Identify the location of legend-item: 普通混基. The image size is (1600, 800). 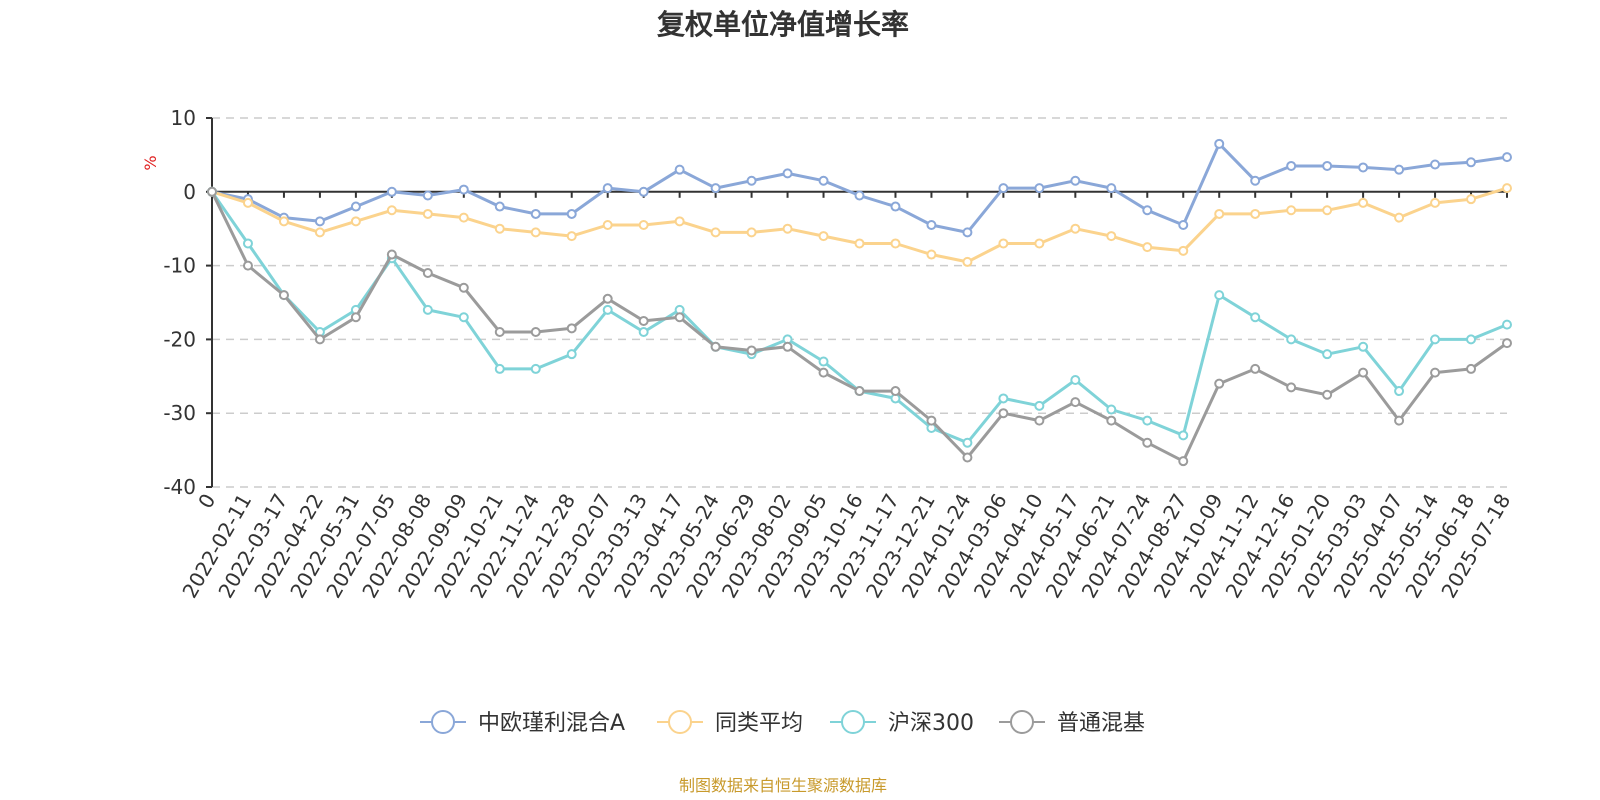
(1072, 723).